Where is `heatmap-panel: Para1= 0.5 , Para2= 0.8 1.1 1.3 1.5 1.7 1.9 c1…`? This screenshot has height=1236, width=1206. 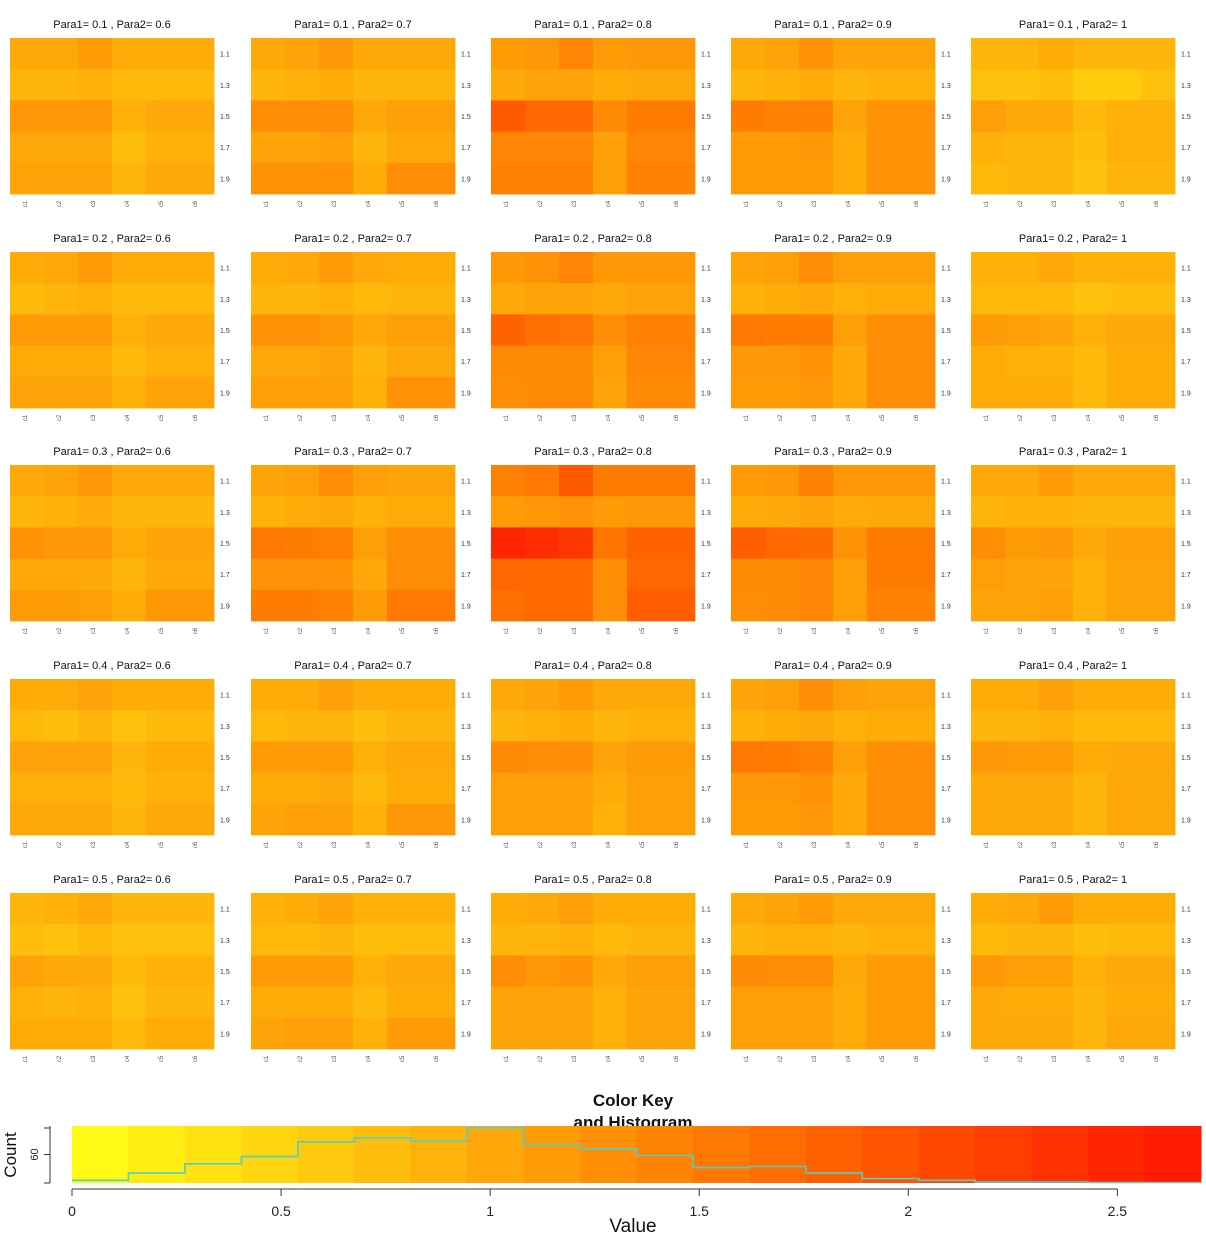
heatmap-panel: Para1= 0.5 , Para2= 0.8 1.1 1.3 1.5 1.7 1.9 c1… is located at coordinates (601, 968).